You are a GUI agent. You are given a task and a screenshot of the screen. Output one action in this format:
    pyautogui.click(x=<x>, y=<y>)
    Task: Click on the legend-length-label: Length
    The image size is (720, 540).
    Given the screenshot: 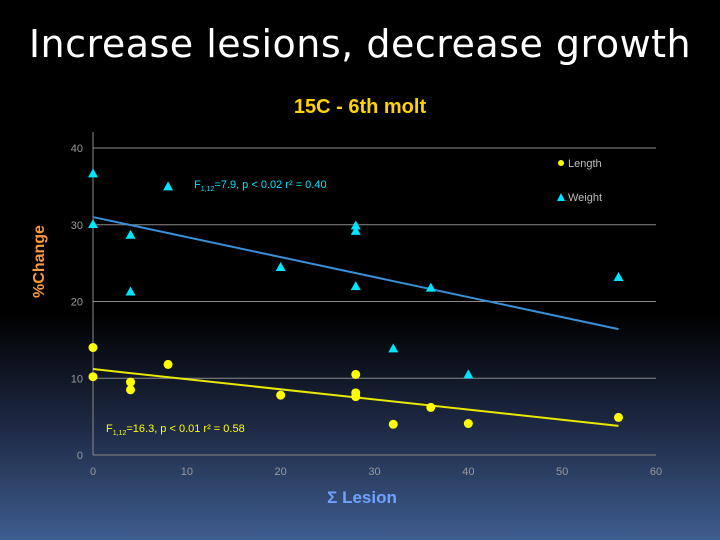 What is the action you would take?
    pyautogui.click(x=585, y=164)
    